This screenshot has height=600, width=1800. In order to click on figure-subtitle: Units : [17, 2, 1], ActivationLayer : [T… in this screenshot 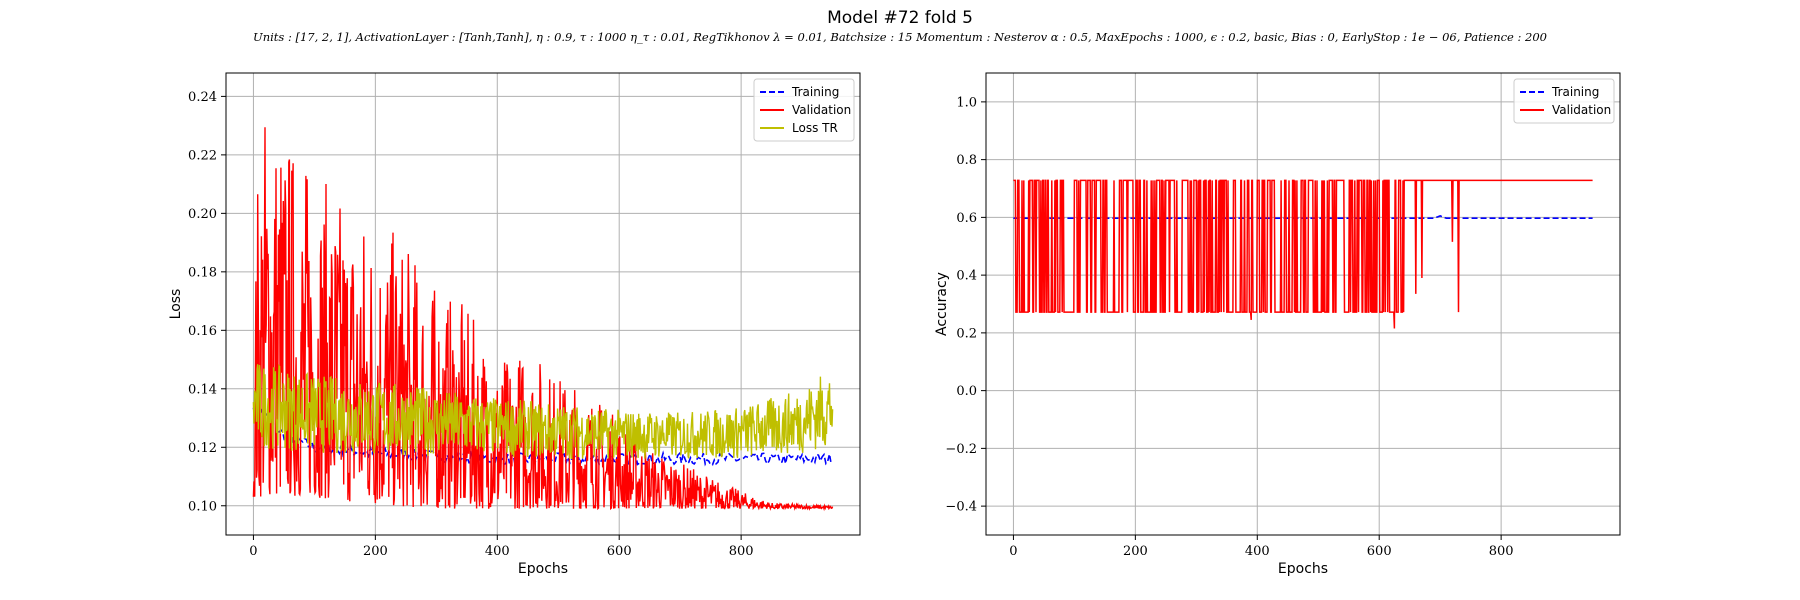, I will do `click(900, 37)`.